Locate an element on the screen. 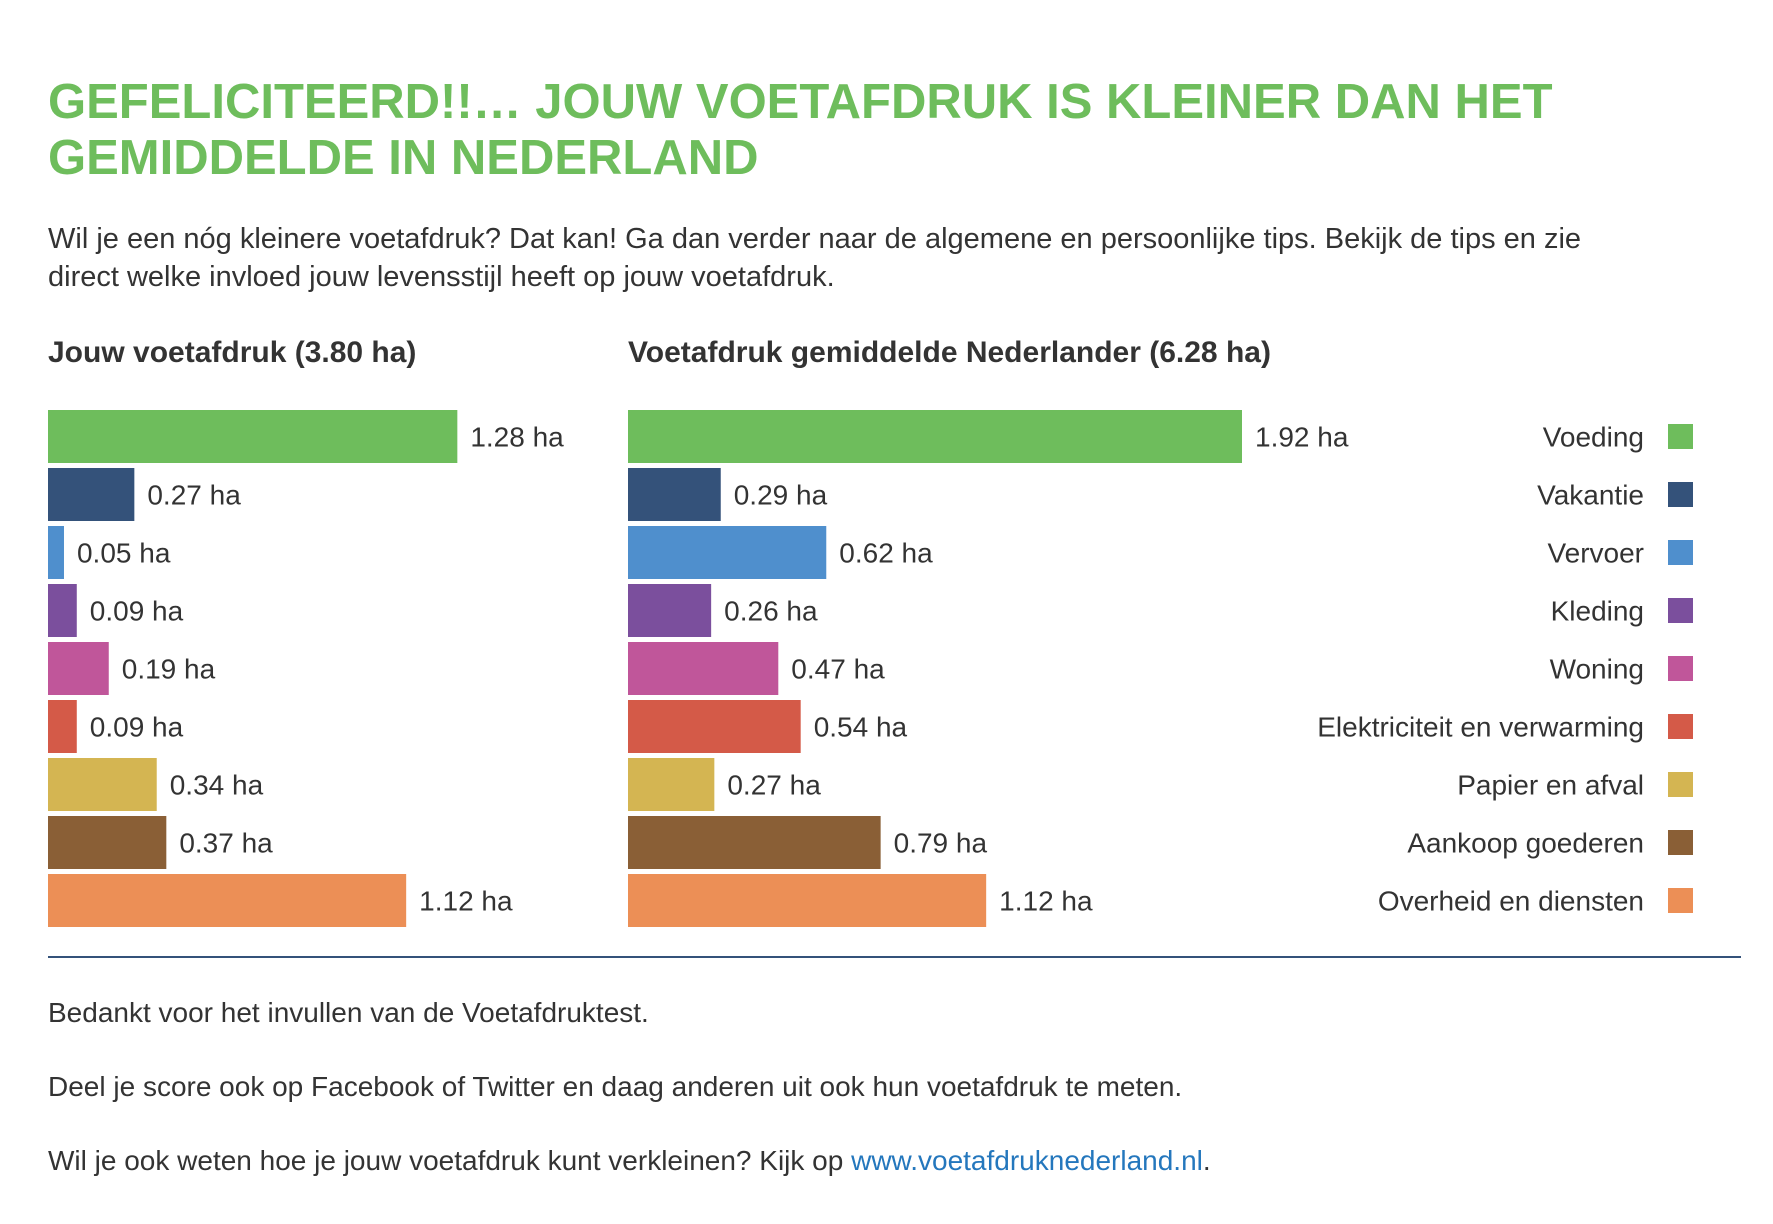 This screenshot has width=1773, height=1224. tips-question-suffix: . is located at coordinates (1206, 1160).